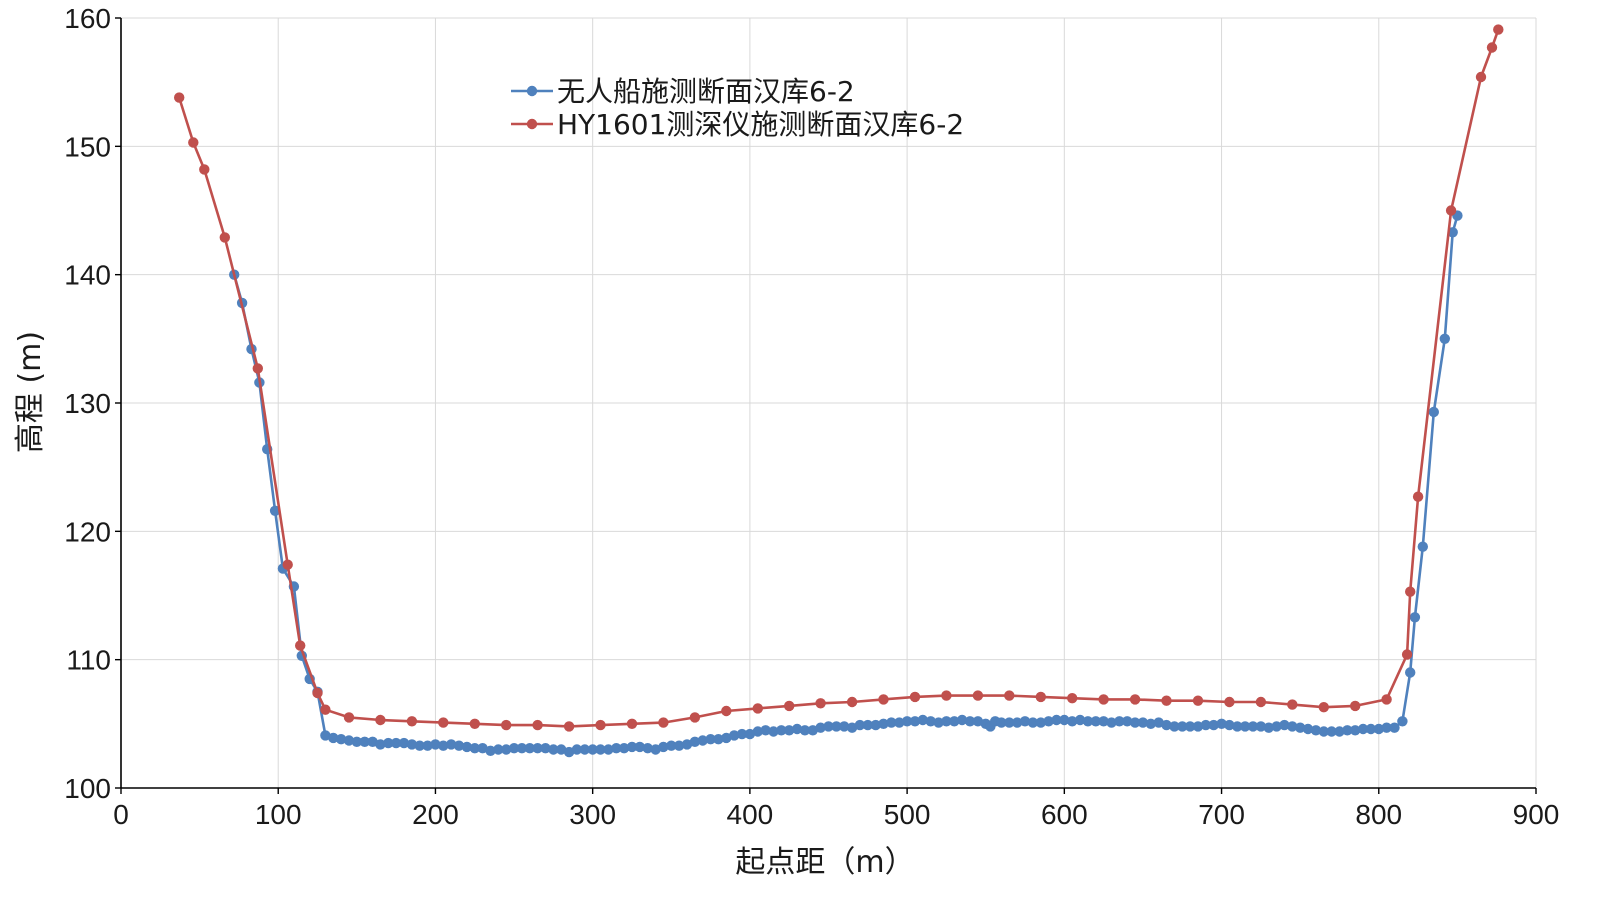  I want to click on x-tick-label: 200, so click(435, 814).